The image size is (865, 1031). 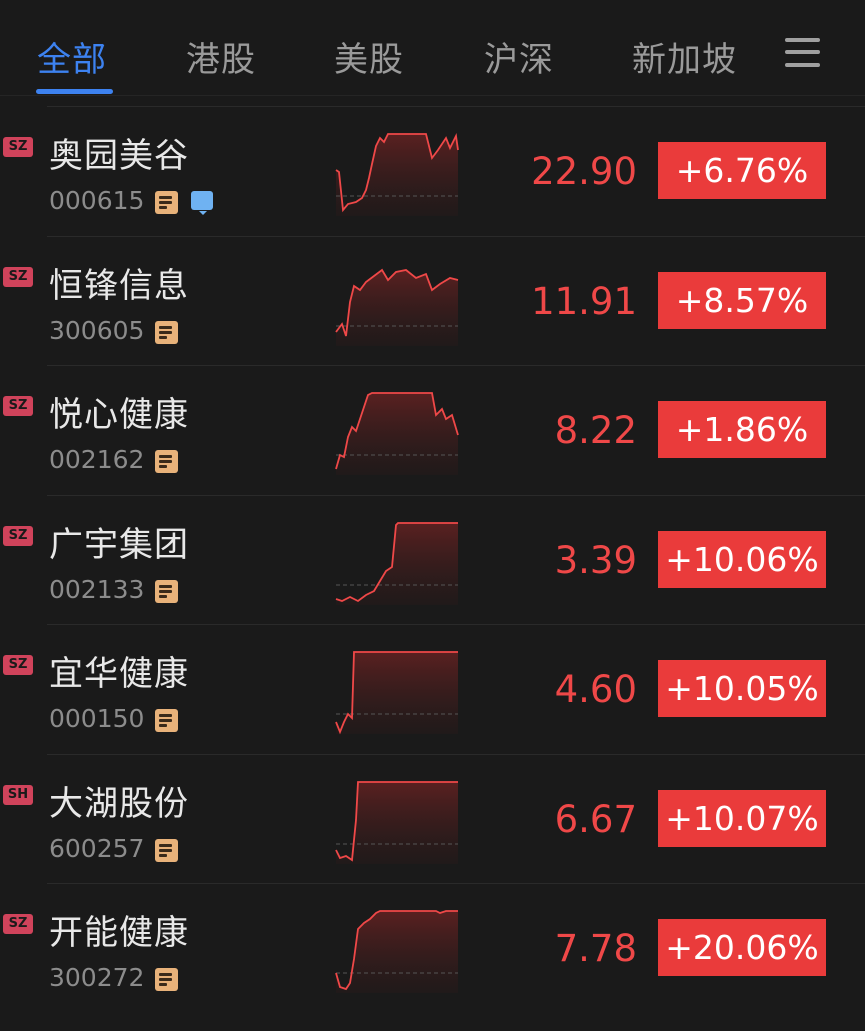 What do you see at coordinates (97, 718) in the screenshot?
I see `stock-code: 000150` at bounding box center [97, 718].